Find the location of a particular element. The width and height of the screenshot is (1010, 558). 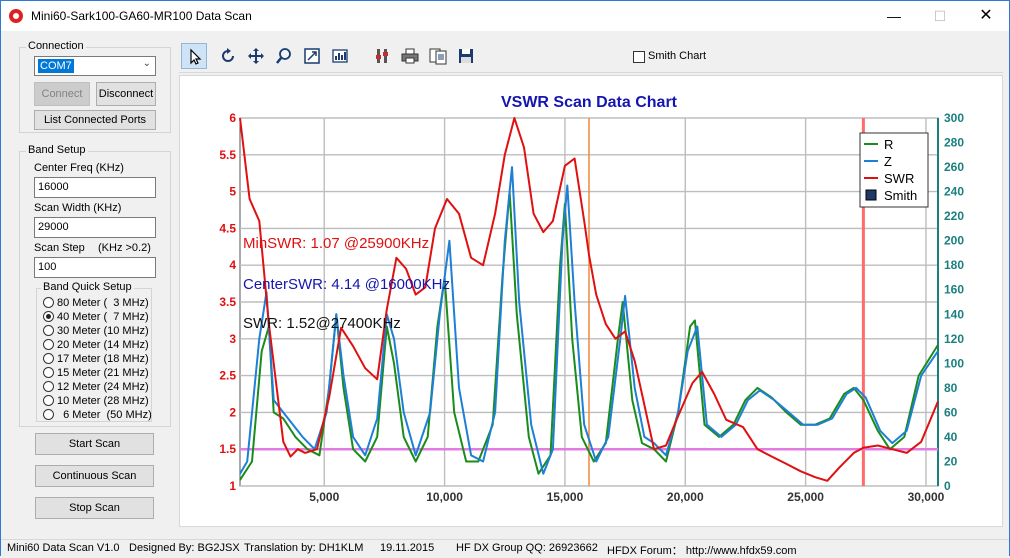

y-right-tick-label: 220 is located at coordinates (954, 216).